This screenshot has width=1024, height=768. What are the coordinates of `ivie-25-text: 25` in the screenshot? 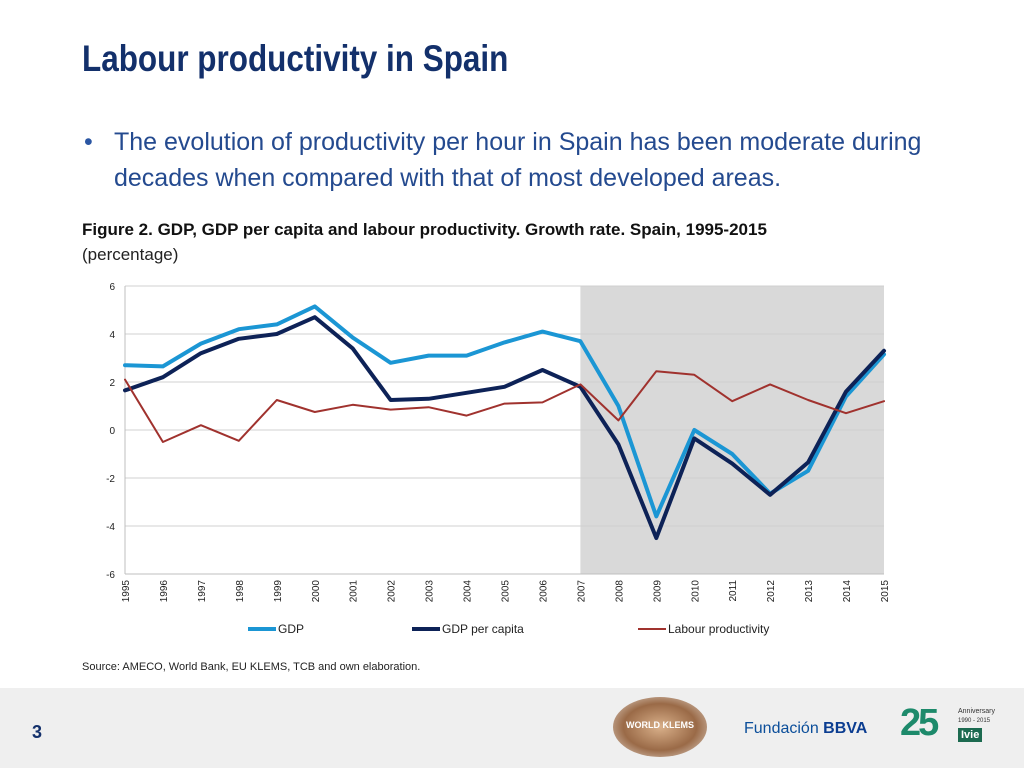 It's located at (919, 723).